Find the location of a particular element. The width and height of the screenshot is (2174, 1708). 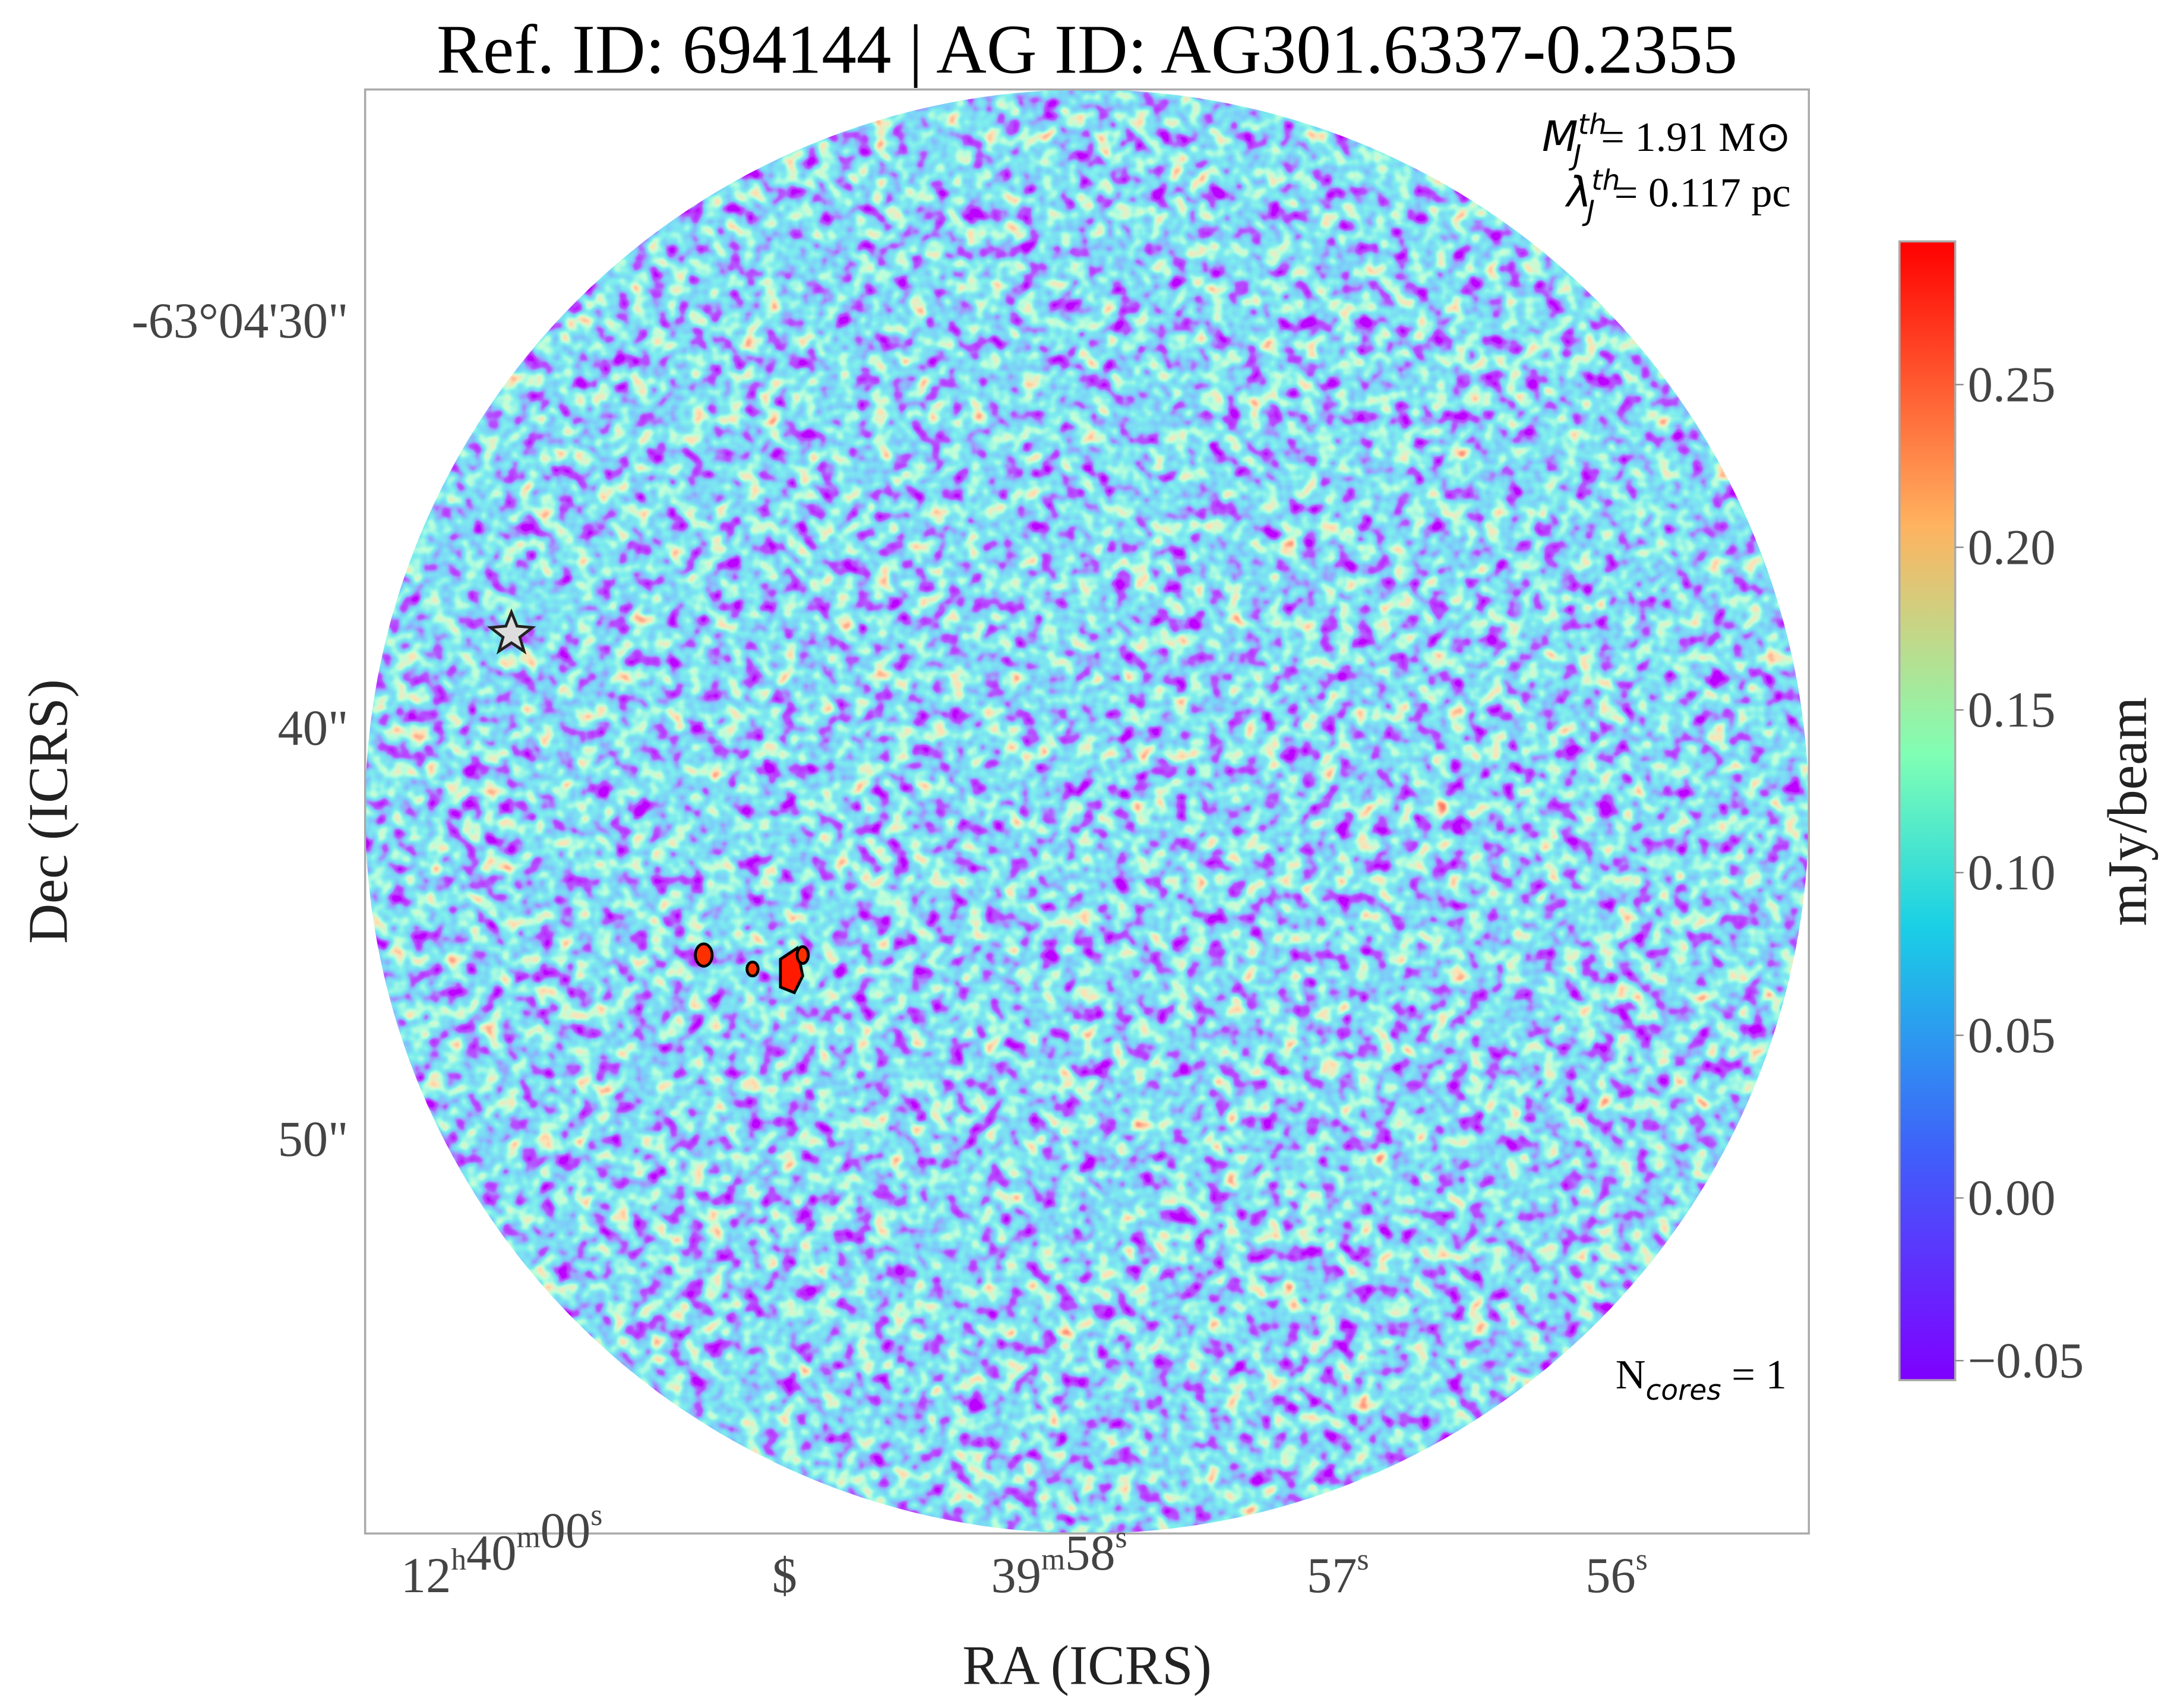

y-axis-label: Dec (ICRS) is located at coordinates (49, 811).